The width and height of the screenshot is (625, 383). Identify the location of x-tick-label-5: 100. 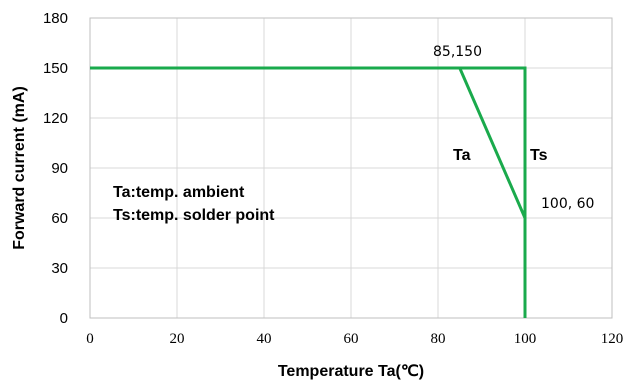
(525, 339).